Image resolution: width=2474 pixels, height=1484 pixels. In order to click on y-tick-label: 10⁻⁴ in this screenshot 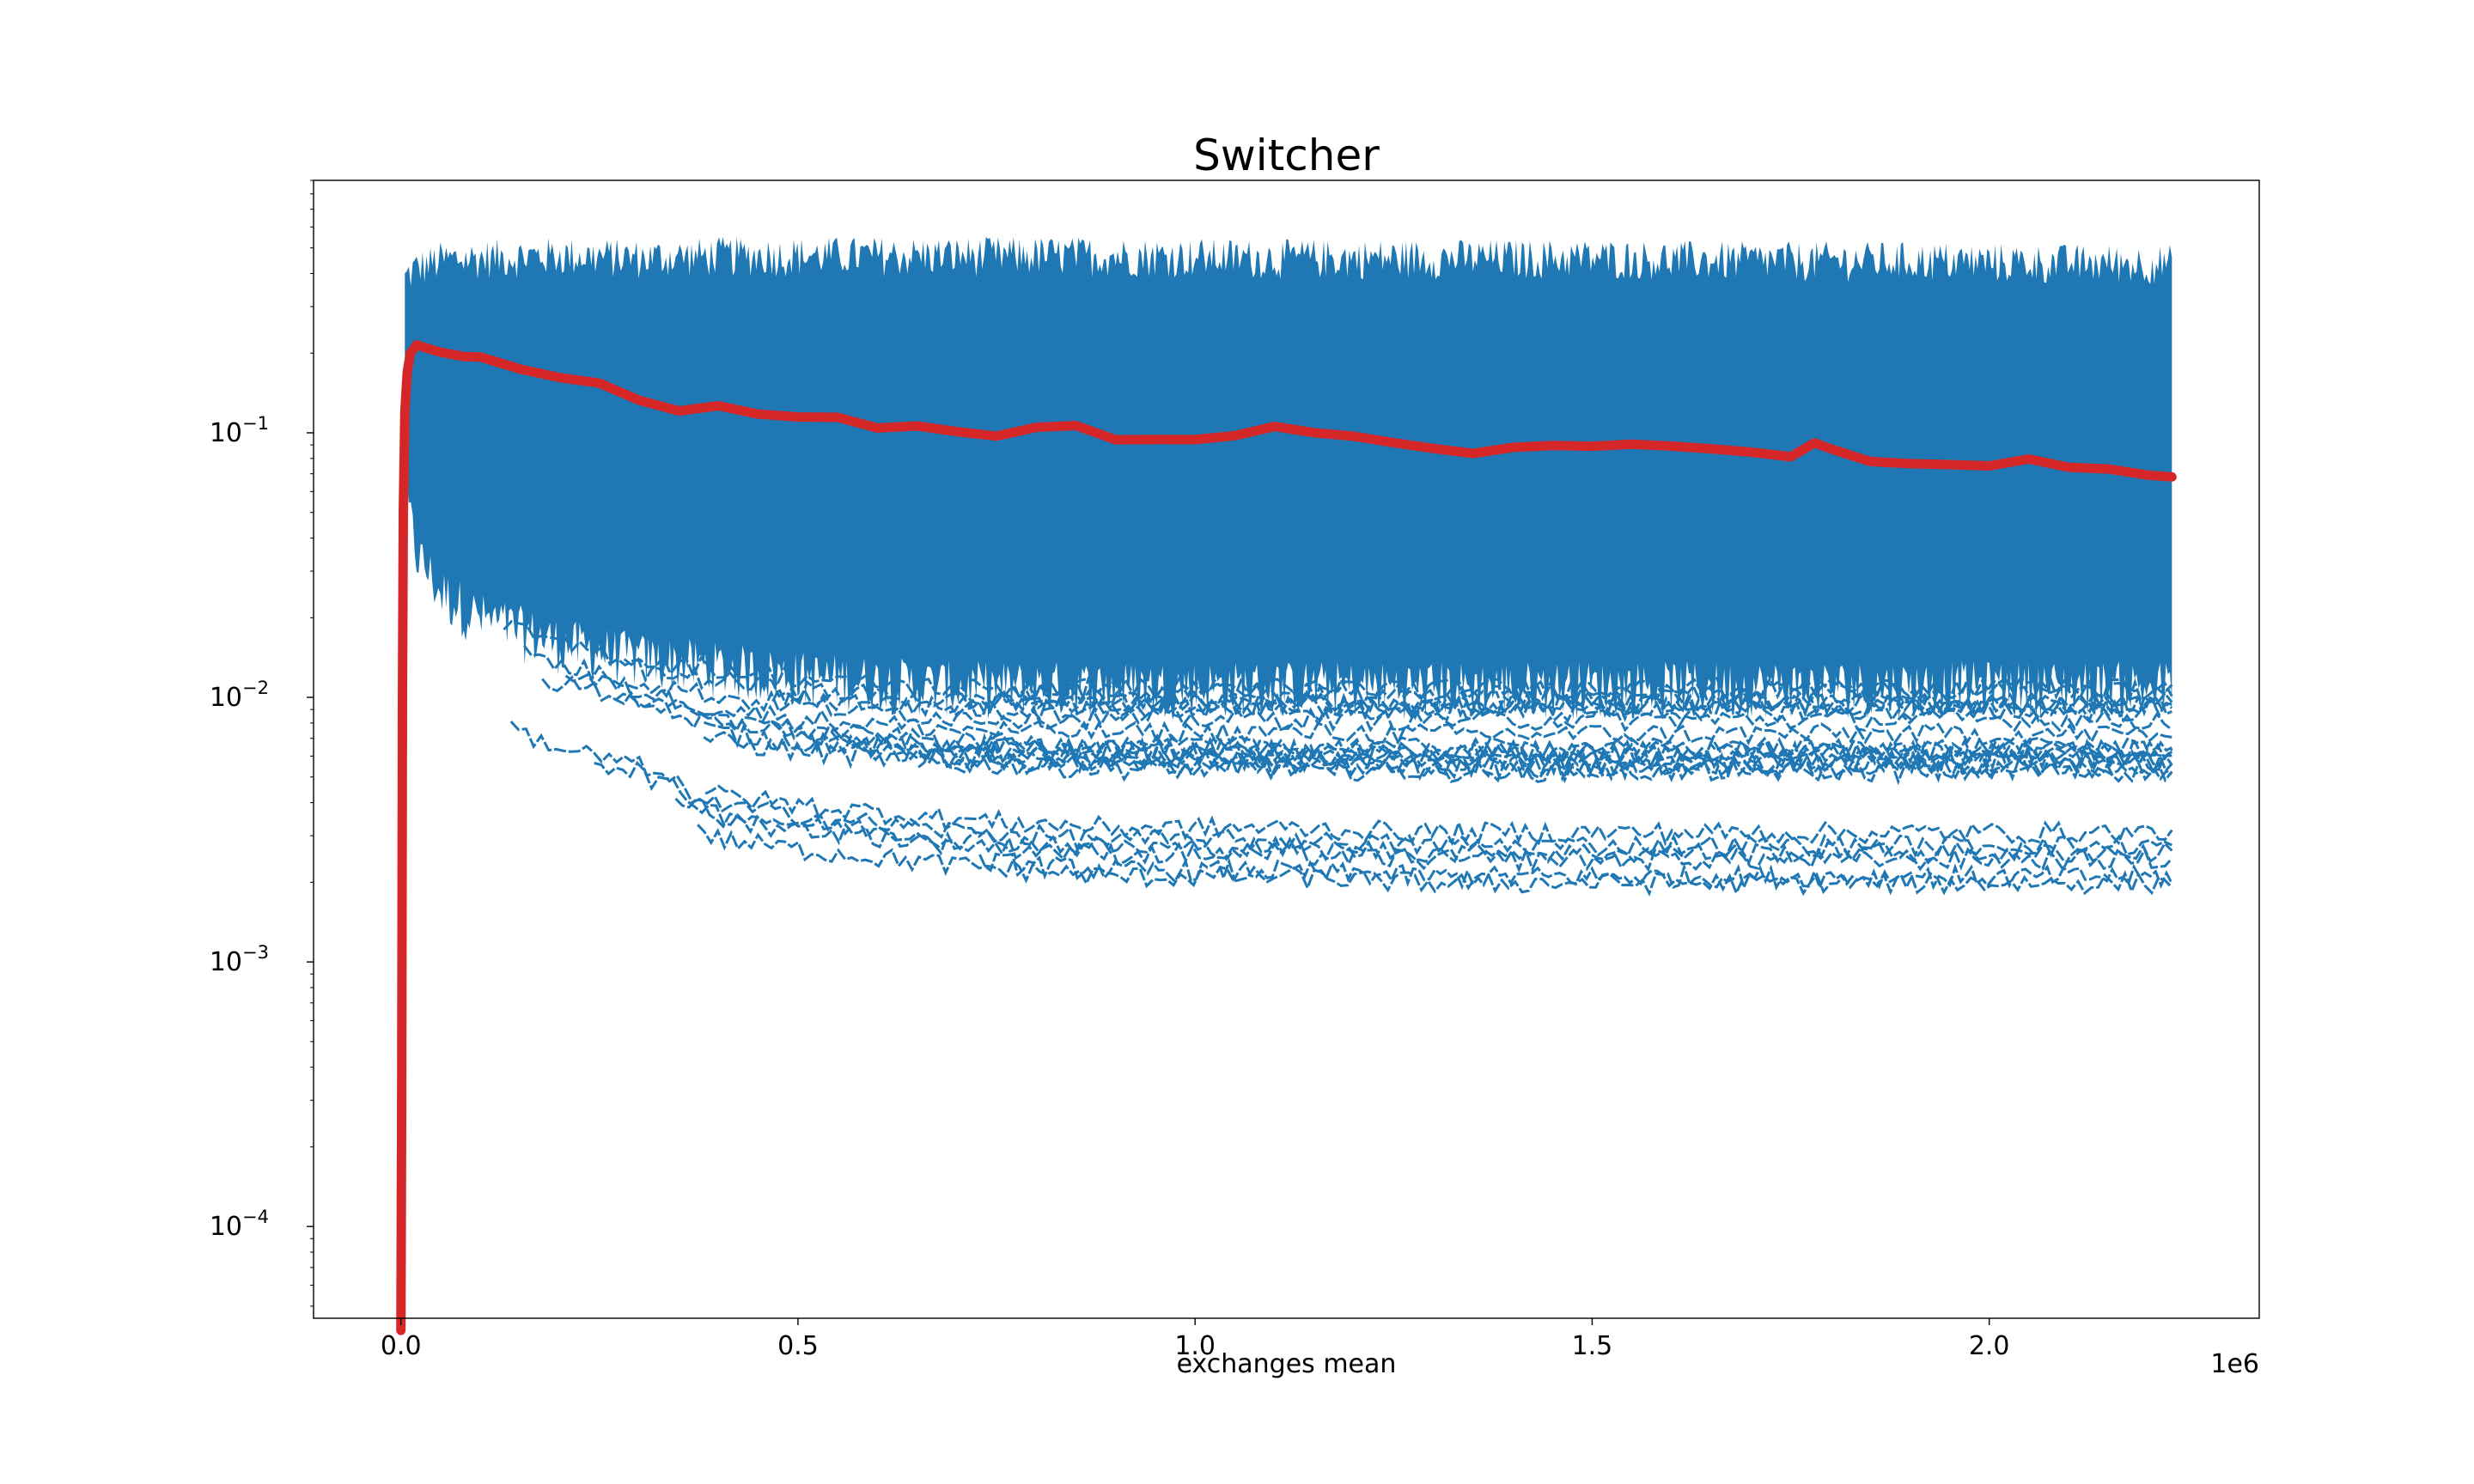, I will do `click(239, 1224)`.